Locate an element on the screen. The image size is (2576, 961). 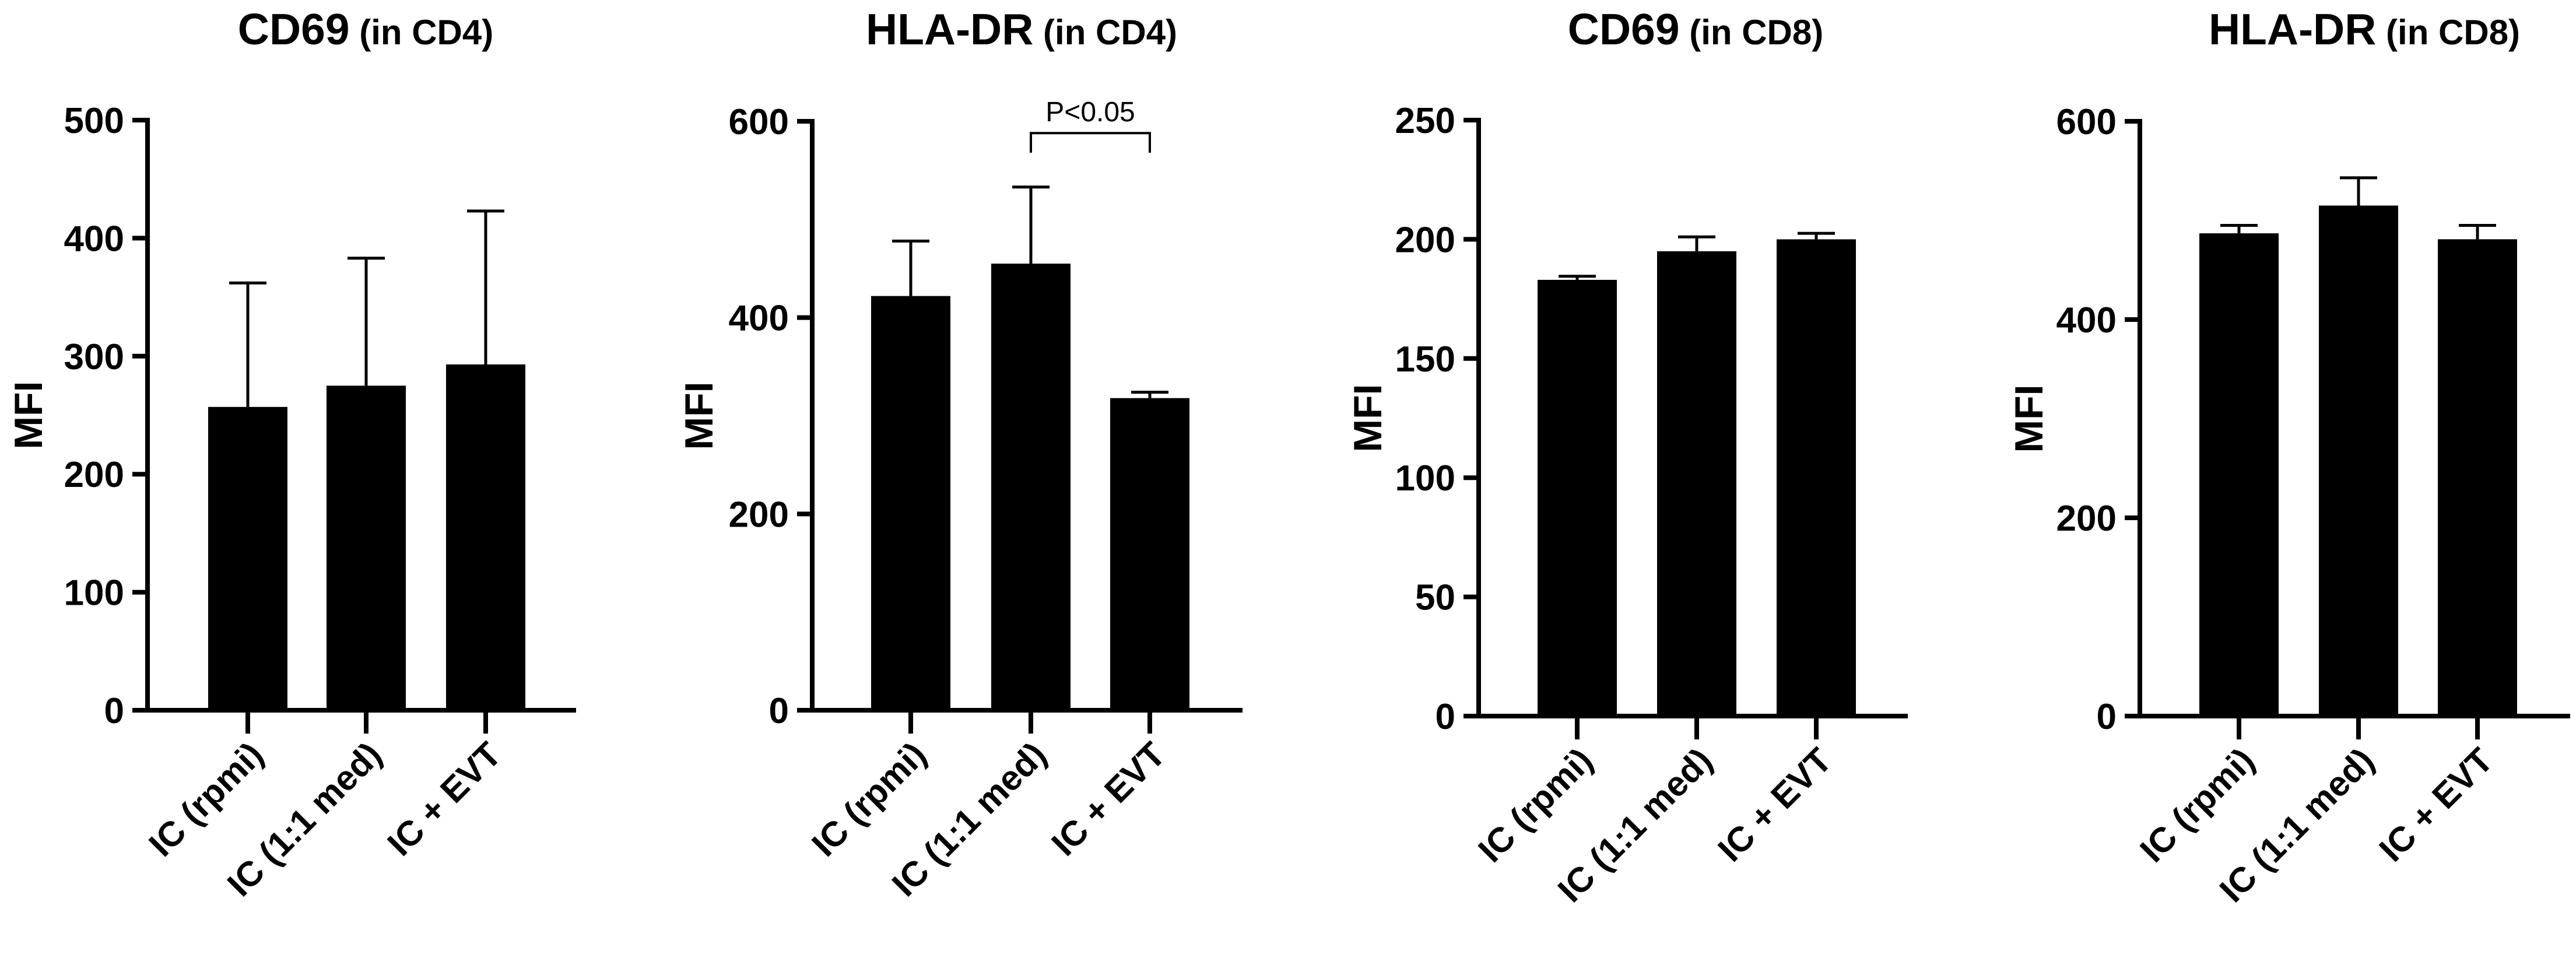
y-tick-label: 300 is located at coordinates (94, 357).